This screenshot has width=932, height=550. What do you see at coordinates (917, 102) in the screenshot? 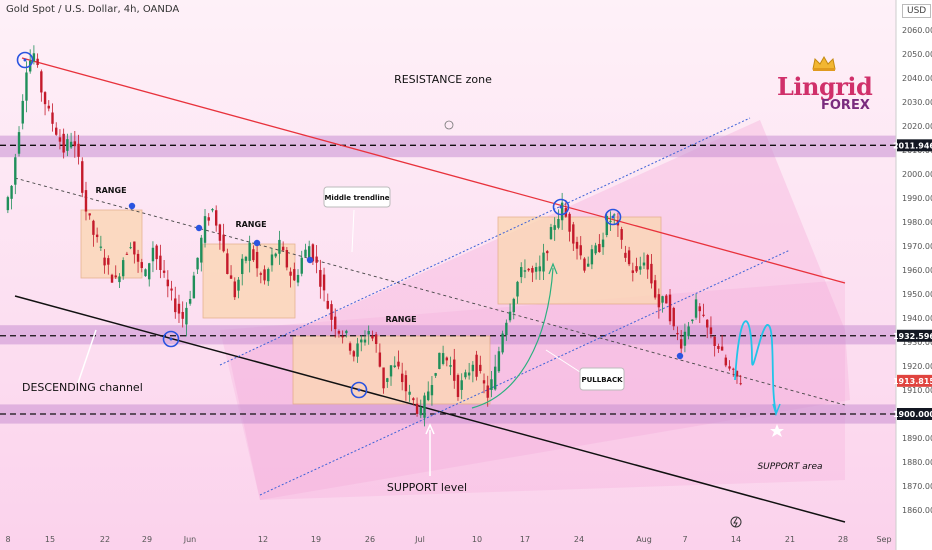
I see `y-tick-label: 2030.00` at bounding box center [917, 102].